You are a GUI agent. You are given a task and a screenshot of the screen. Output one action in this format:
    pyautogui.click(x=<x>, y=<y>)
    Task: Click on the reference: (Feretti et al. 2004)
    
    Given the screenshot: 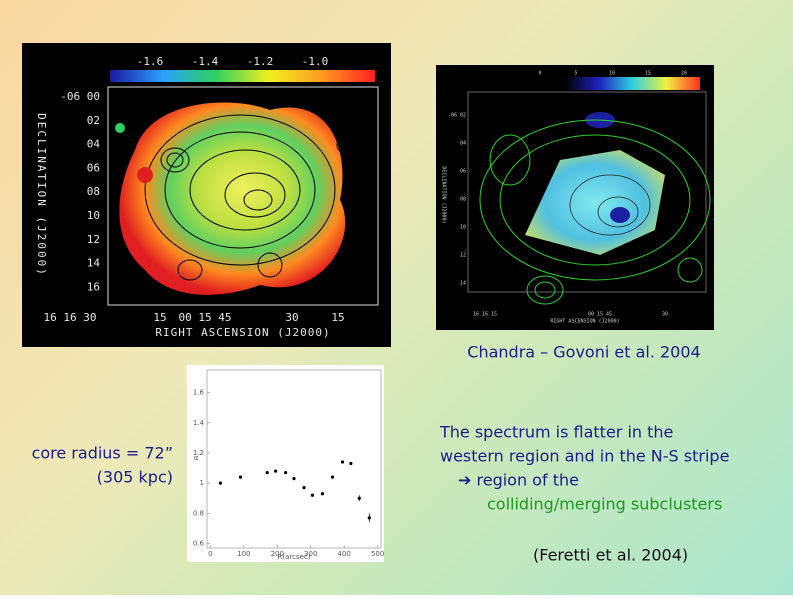 What is the action you would take?
    pyautogui.click(x=610, y=555)
    